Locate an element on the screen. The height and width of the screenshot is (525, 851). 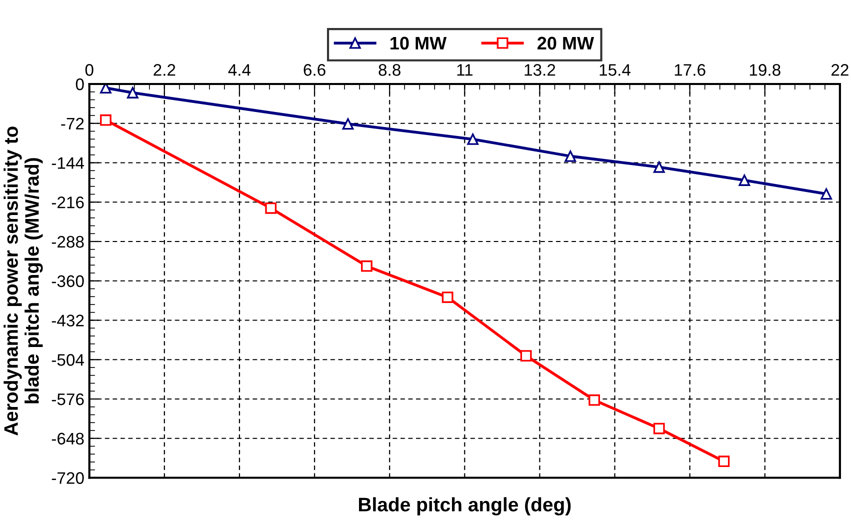
legend-label: 20 MW is located at coordinates (565, 43).